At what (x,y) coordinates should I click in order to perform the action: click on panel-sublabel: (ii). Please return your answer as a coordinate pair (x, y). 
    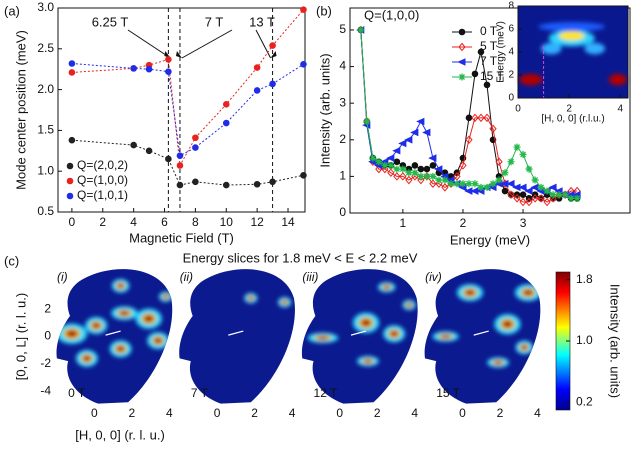
    Looking at the image, I should click on (186, 277).